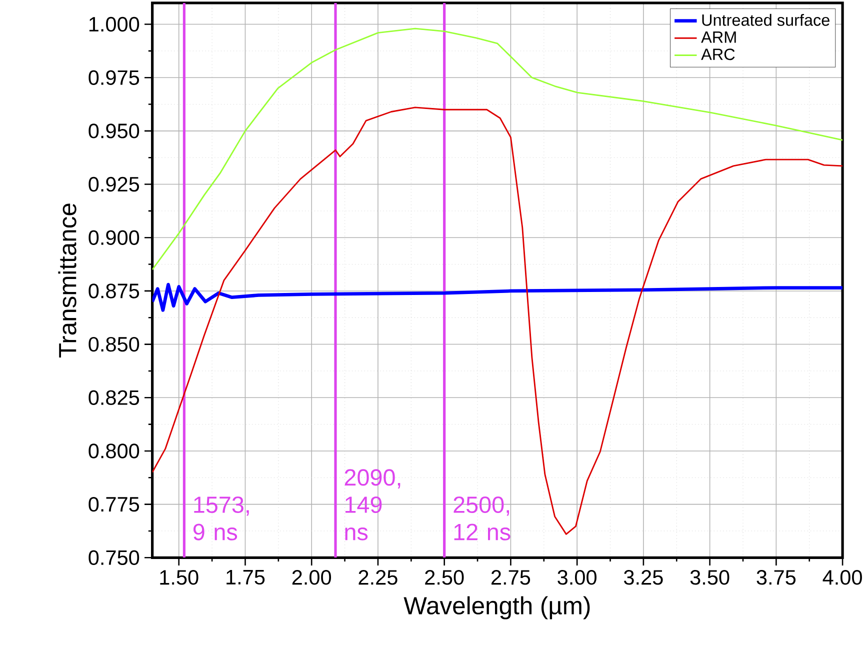 Image resolution: width=864 pixels, height=645 pixels. I want to click on y-tick-label: 0.750, so click(114, 557).